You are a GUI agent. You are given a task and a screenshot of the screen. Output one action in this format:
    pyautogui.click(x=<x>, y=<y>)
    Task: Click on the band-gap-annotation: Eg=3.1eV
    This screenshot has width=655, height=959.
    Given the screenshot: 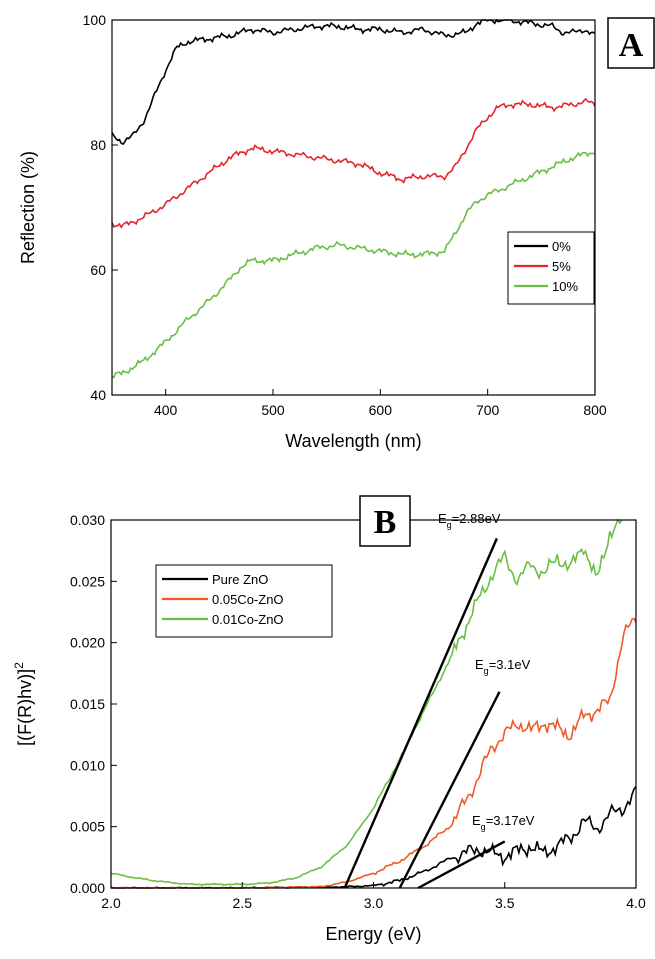 What is the action you would take?
    pyautogui.click(x=503, y=666)
    